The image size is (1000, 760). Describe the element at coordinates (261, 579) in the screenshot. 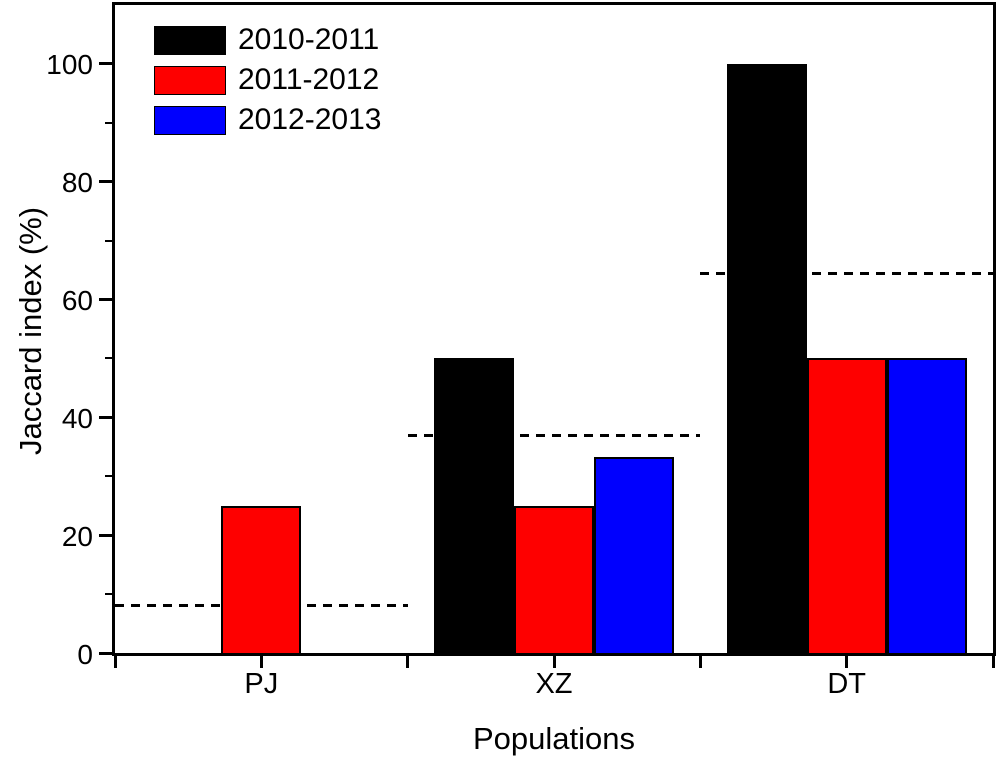

I see `bar-2011-2012-PJ` at that location.